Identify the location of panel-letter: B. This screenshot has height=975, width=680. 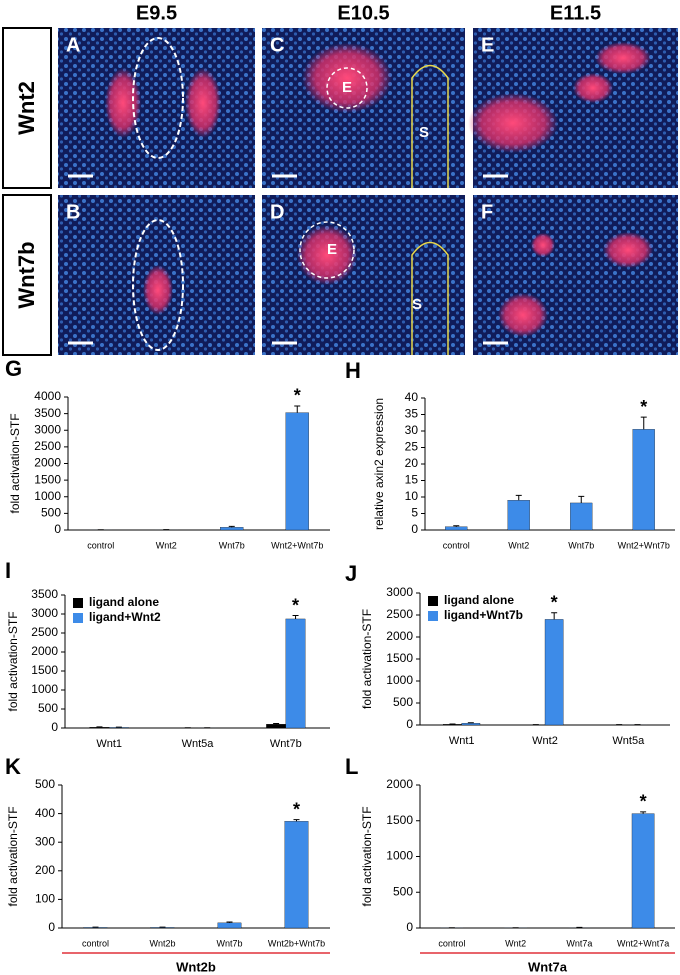
(73, 212).